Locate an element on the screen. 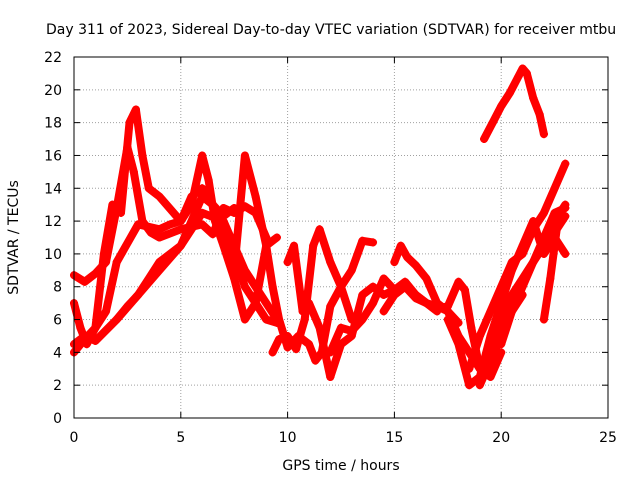 Image resolution: width=640 pixels, height=480 pixels. y-tick-label: 10 is located at coordinates (53, 255).